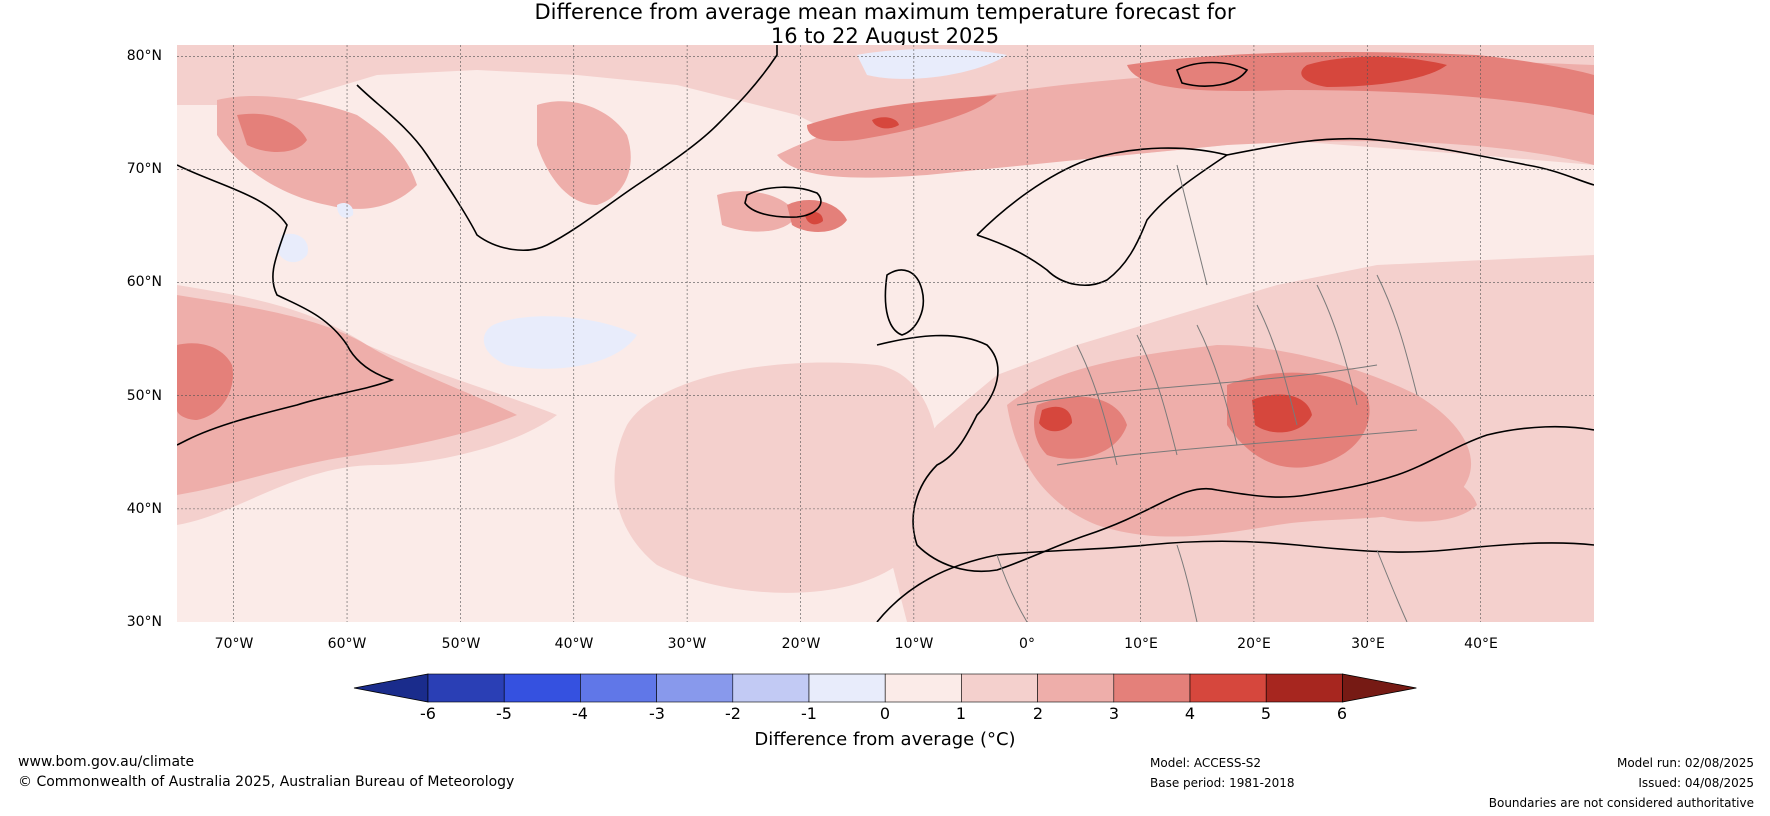 The image size is (1770, 816). Describe the element at coordinates (286, 305) in the screenshot. I see `coast-canada` at that location.